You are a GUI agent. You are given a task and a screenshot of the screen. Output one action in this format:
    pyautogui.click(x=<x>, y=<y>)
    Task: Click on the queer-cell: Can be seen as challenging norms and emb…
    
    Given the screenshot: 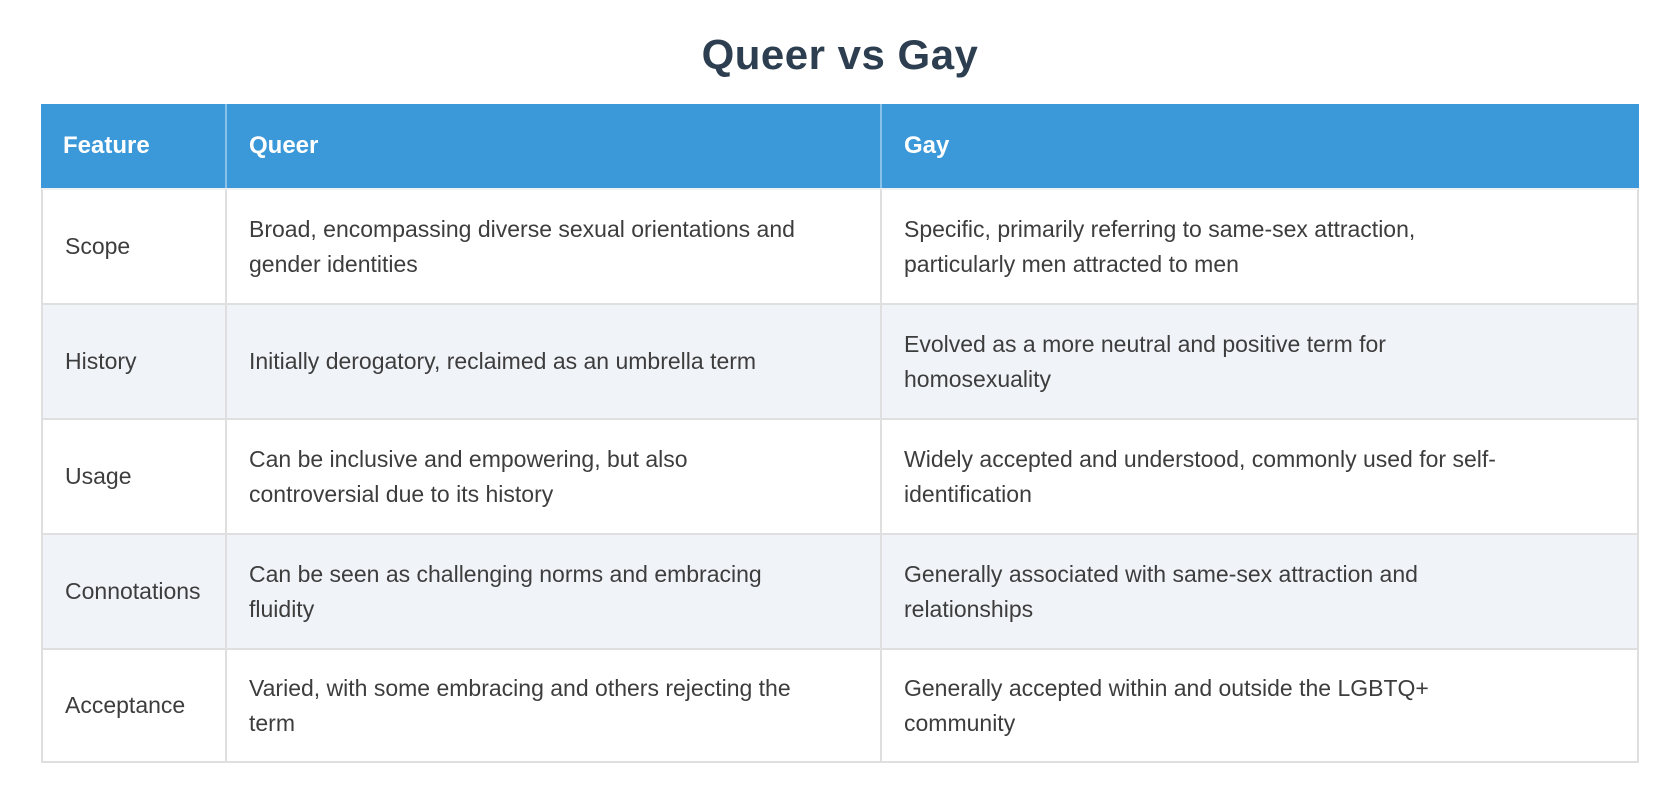 What is the action you would take?
    pyautogui.click(x=552, y=590)
    